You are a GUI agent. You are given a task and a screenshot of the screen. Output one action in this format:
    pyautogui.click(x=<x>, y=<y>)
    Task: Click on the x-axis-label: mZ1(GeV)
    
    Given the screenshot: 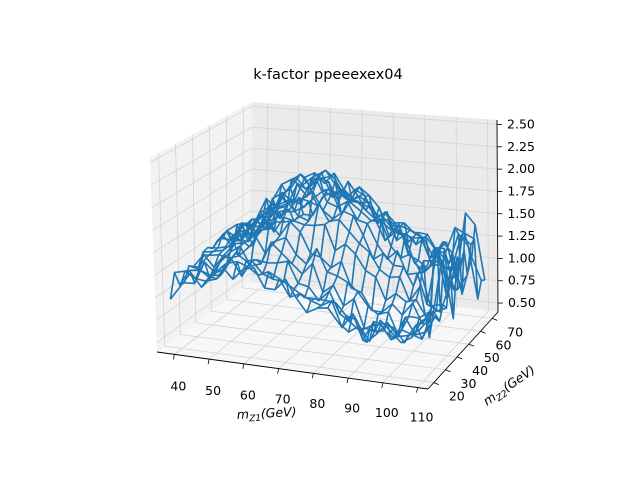 What is the action you would take?
    pyautogui.click(x=266, y=414)
    